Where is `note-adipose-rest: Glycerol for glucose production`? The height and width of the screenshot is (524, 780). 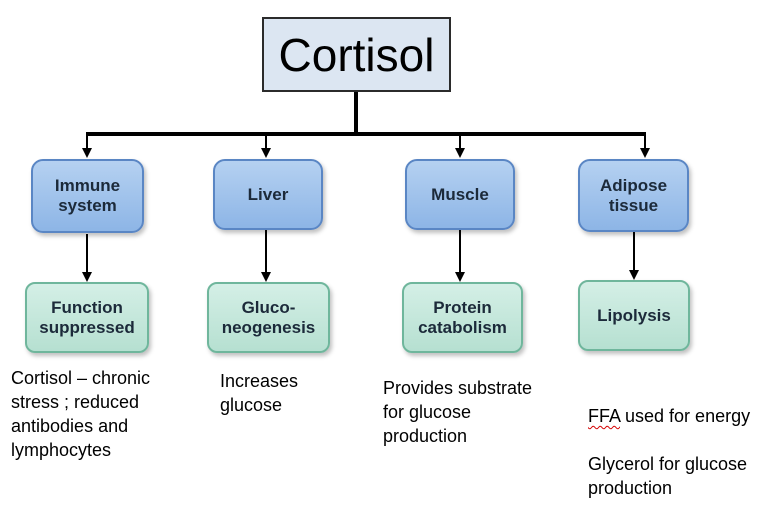 note-adipose-rest: Glycerol for glucose production is located at coordinates (668, 476).